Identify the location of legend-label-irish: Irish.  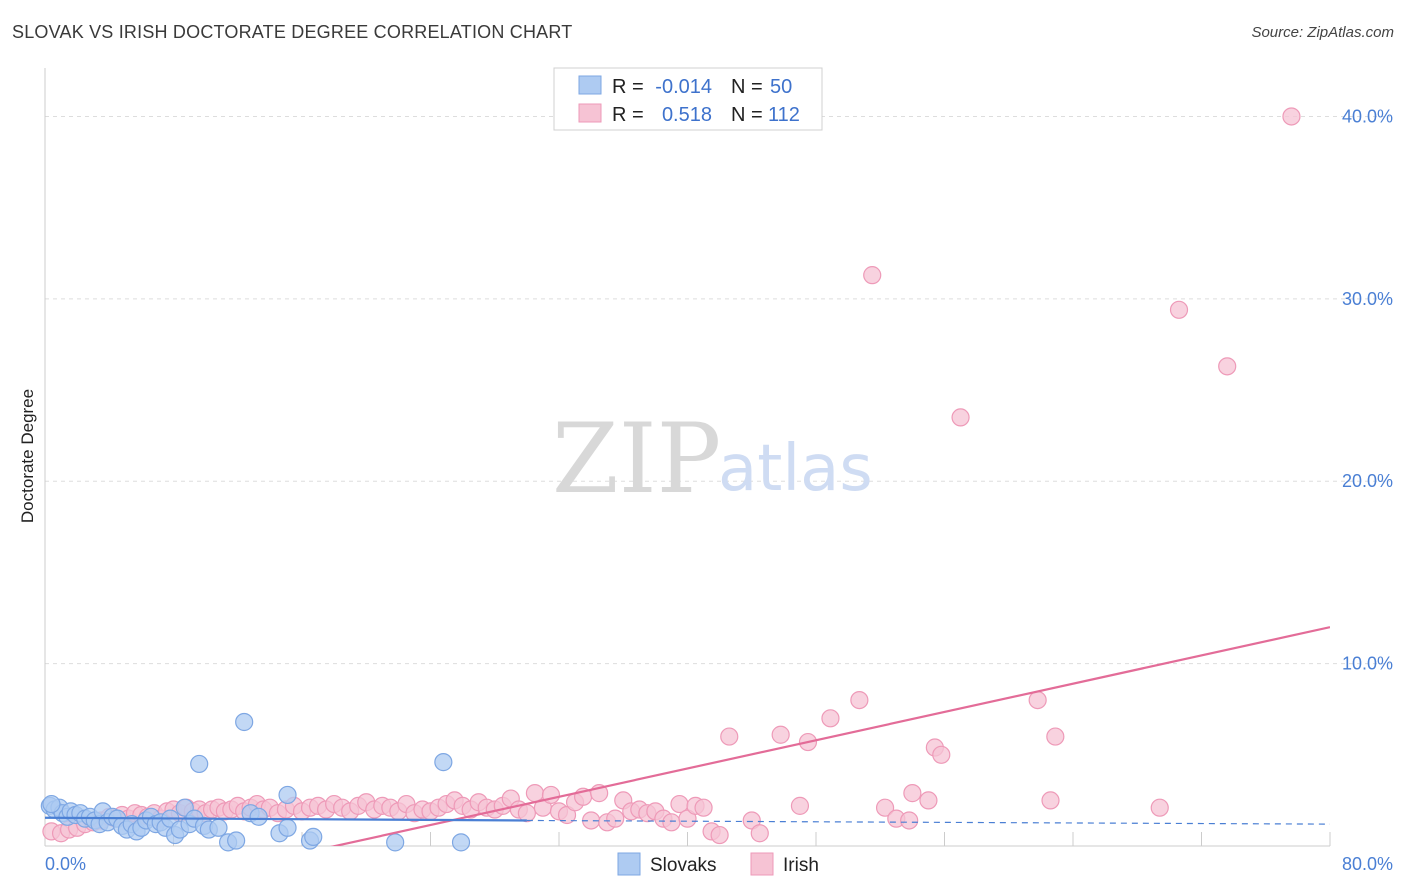
(801, 865).